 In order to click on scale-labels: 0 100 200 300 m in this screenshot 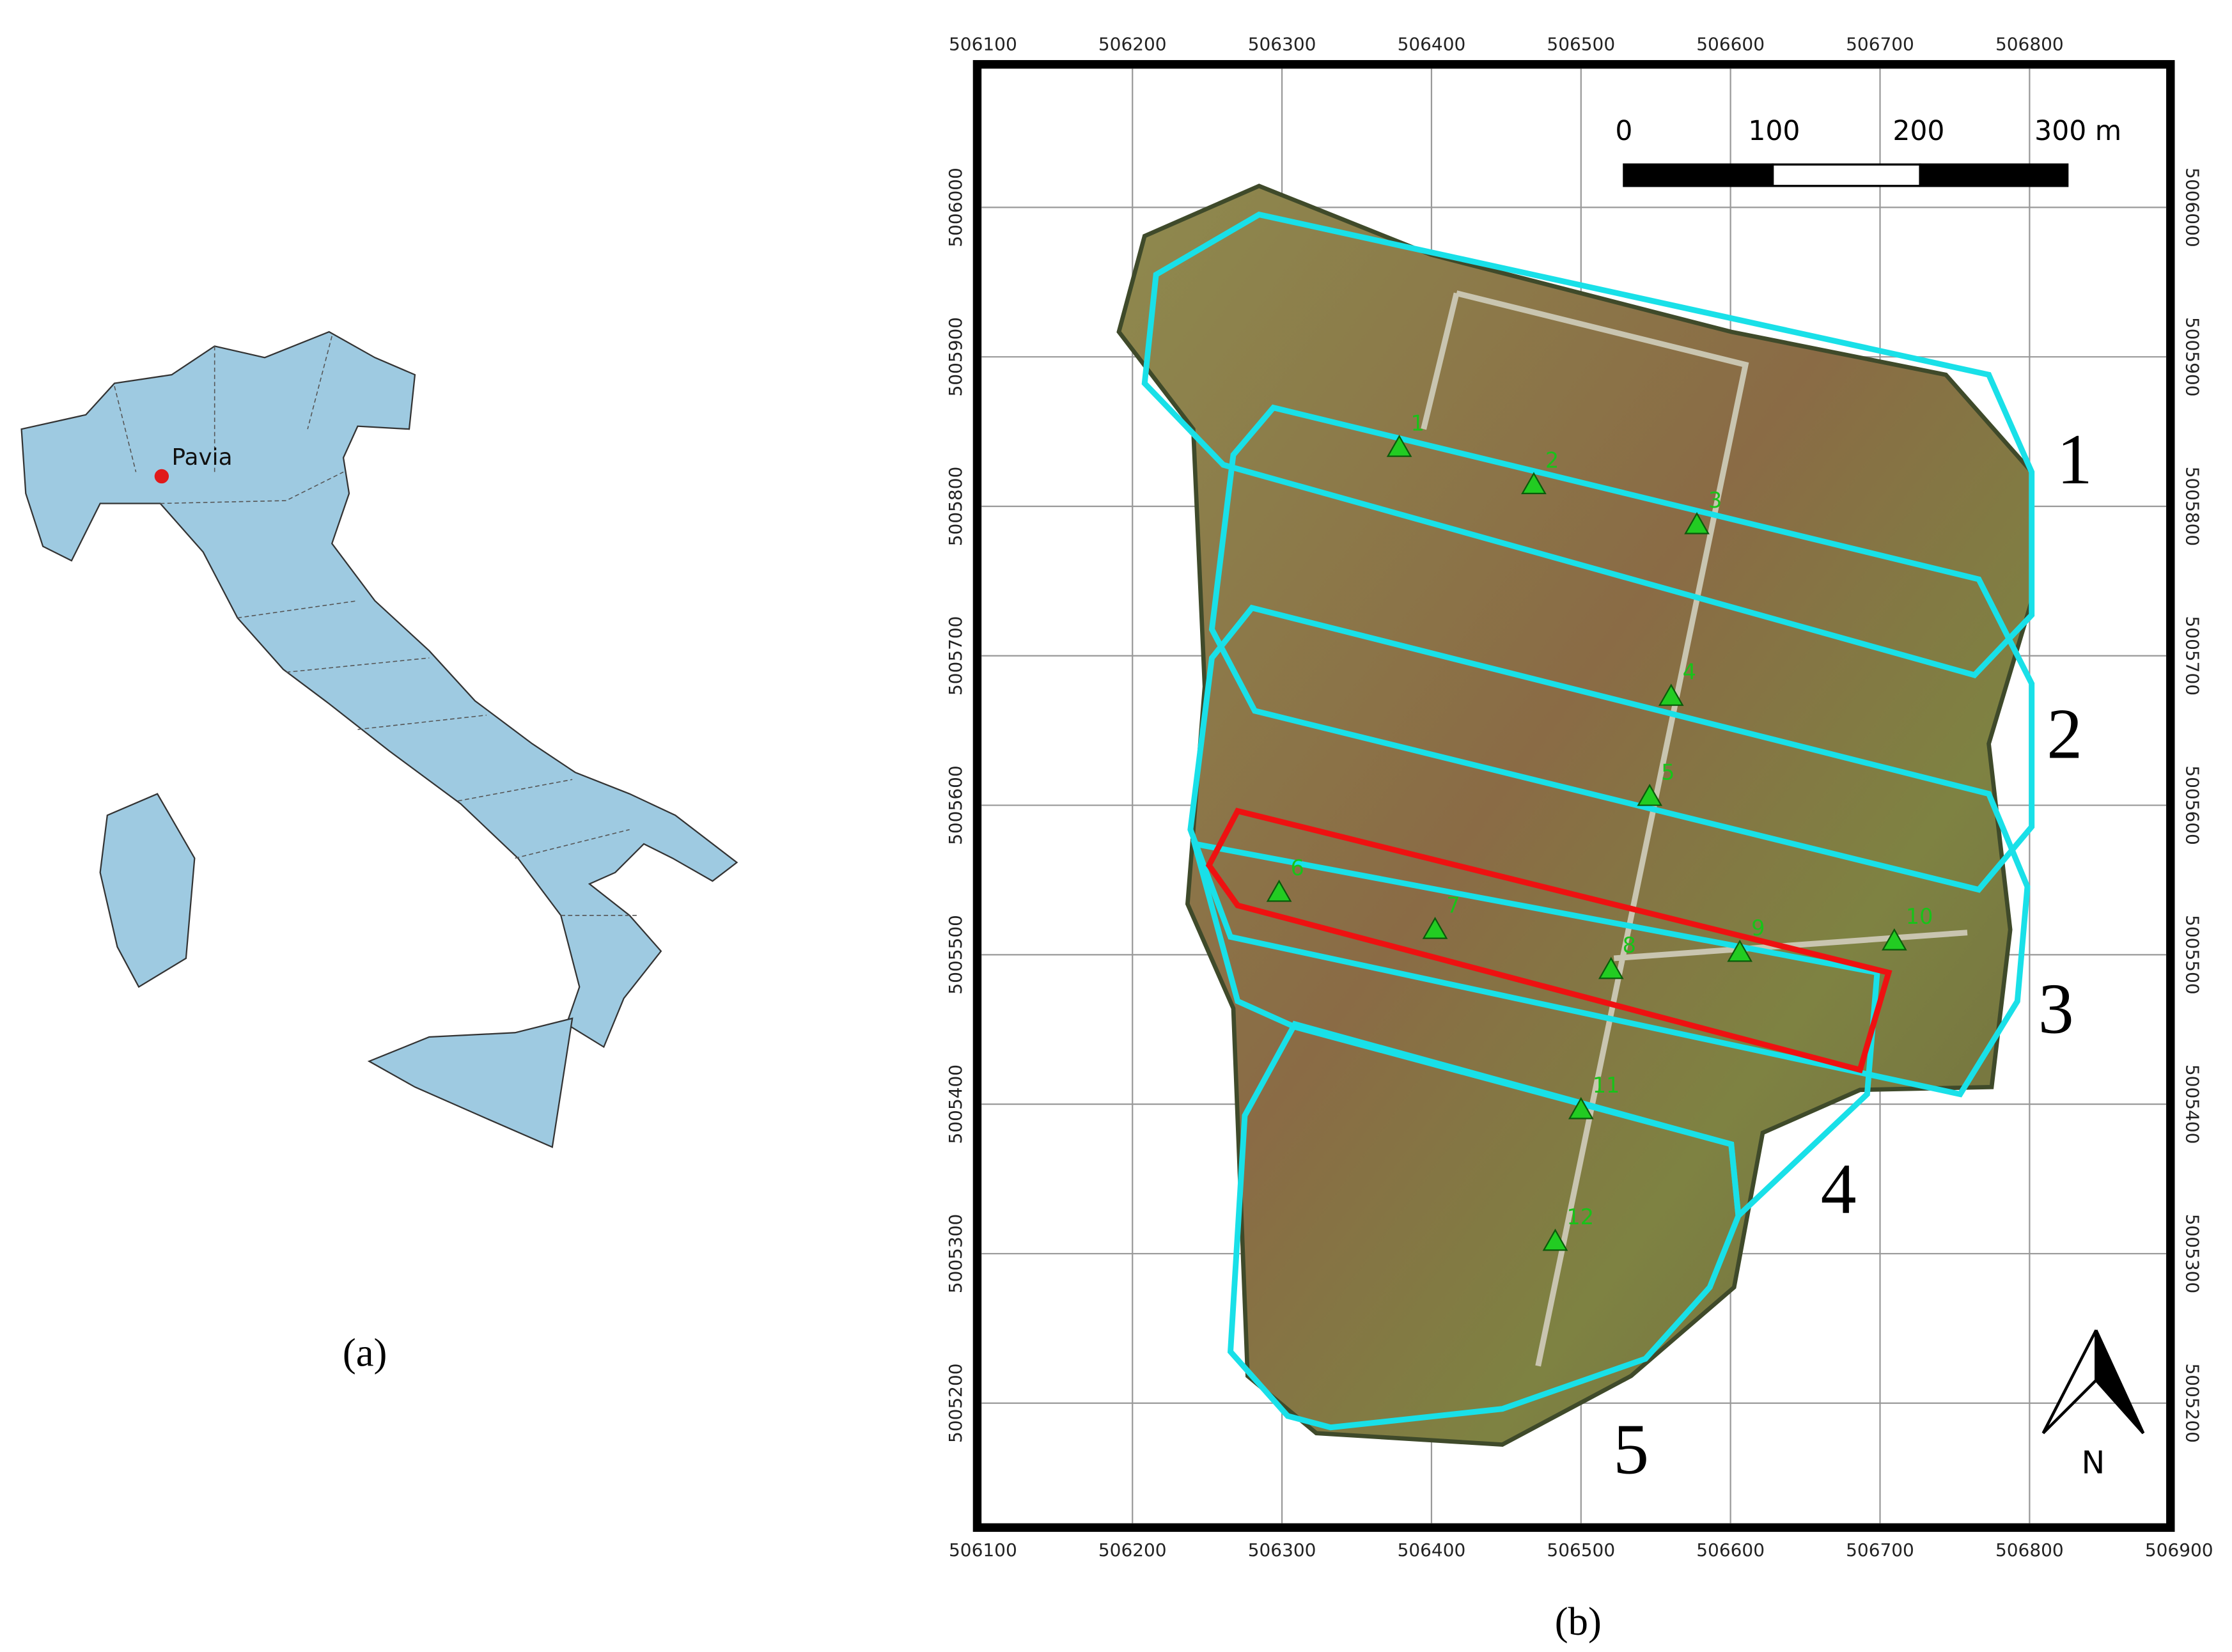, I will do `click(1868, 131)`.